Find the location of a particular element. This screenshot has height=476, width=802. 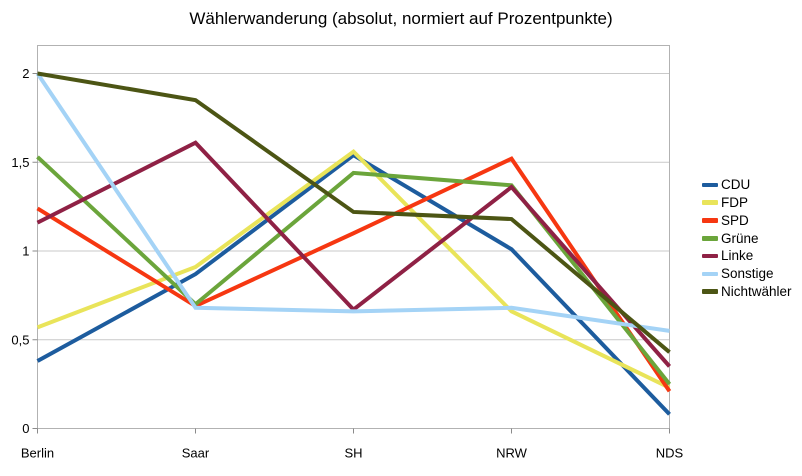

legend-label-fdp: FDP is located at coordinates (734, 202).